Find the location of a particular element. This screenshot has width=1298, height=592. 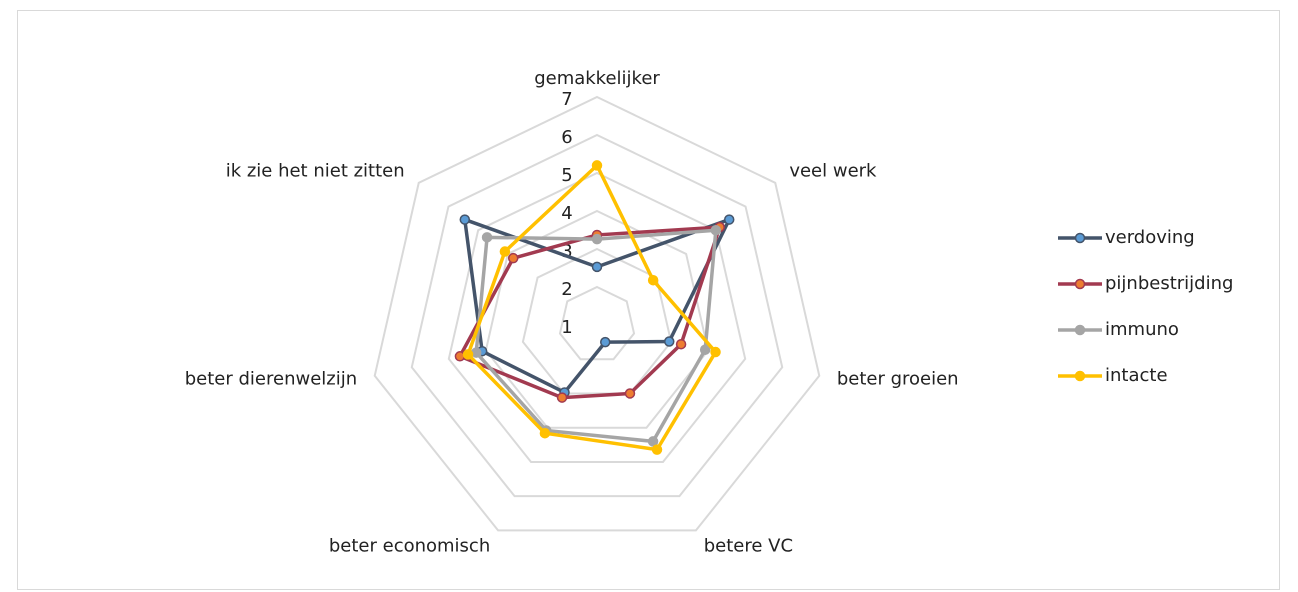

axis-label: beter dierenwelzijn is located at coordinates (271, 379).